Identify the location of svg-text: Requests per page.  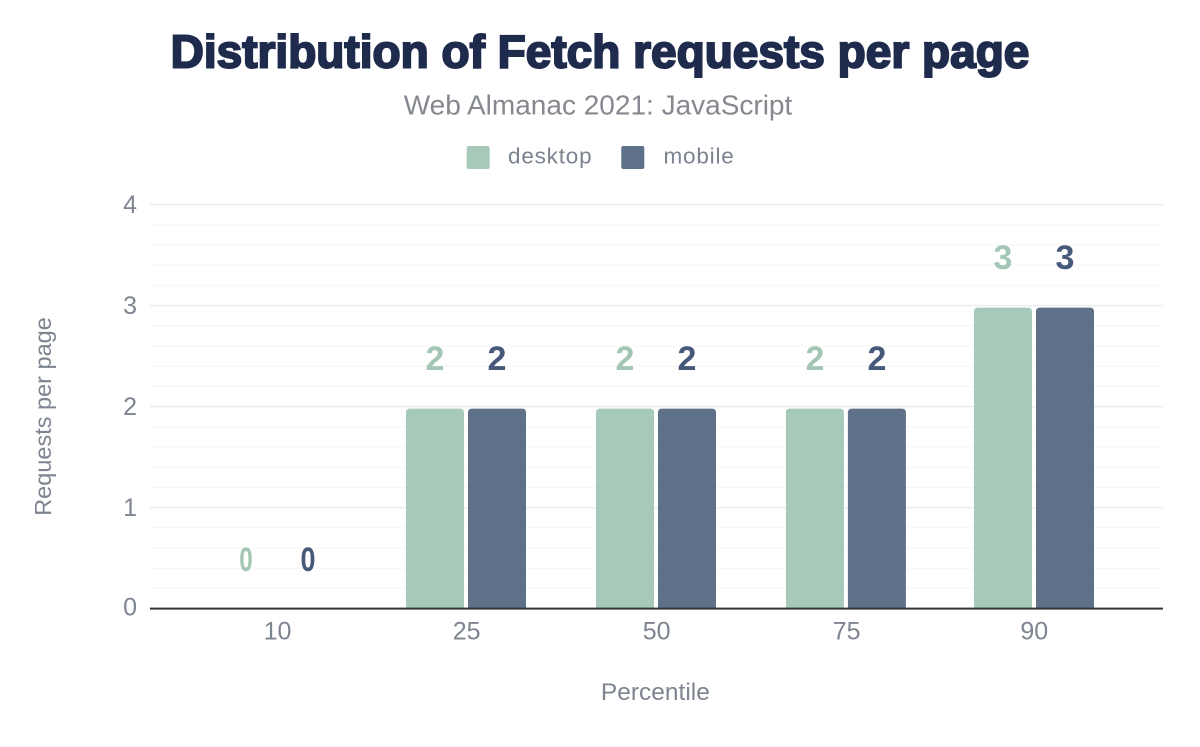
(43, 416).